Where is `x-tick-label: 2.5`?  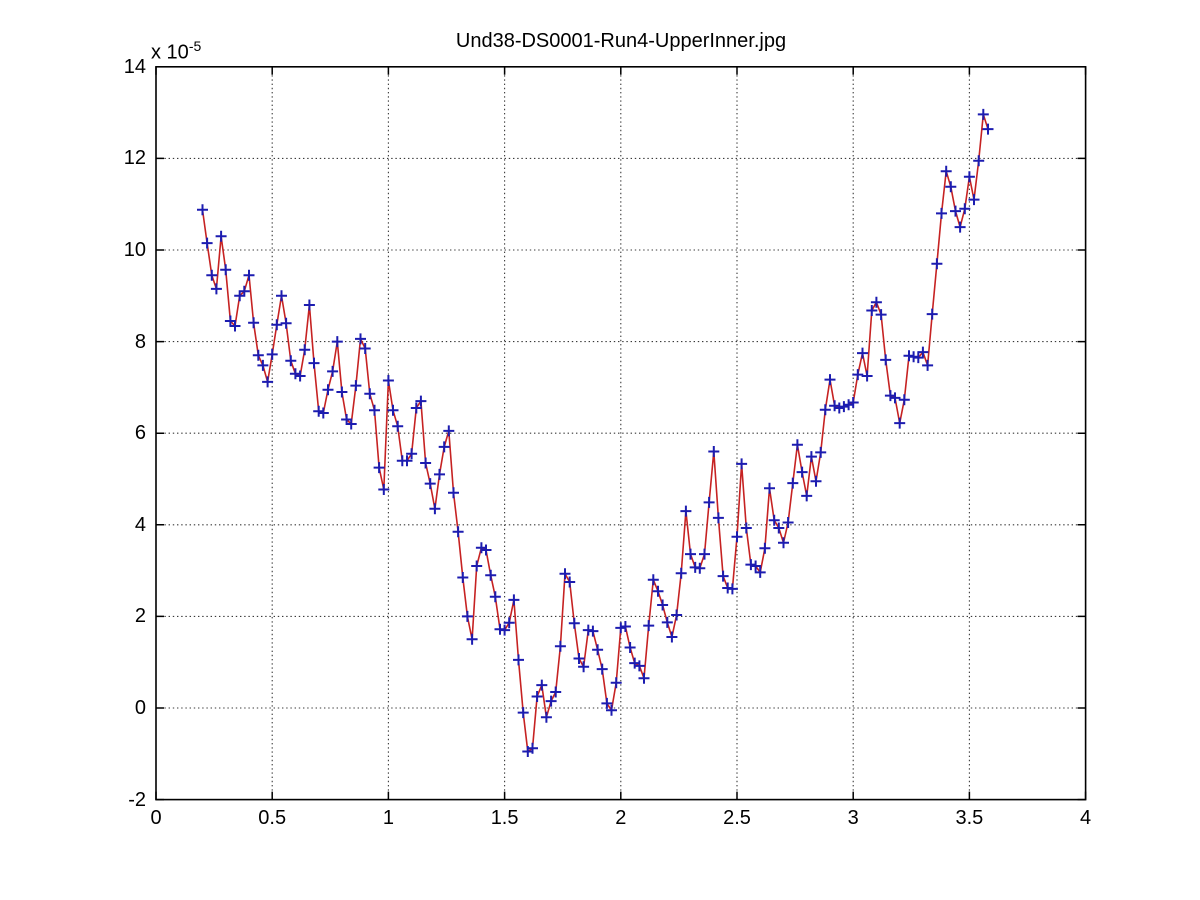 x-tick-label: 2.5 is located at coordinates (737, 817).